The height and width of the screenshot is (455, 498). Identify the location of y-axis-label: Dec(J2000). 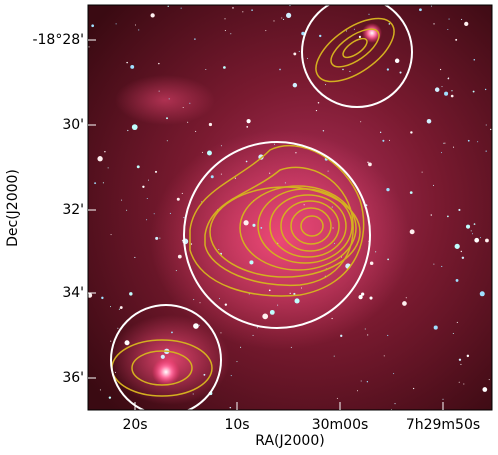
(13, 208).